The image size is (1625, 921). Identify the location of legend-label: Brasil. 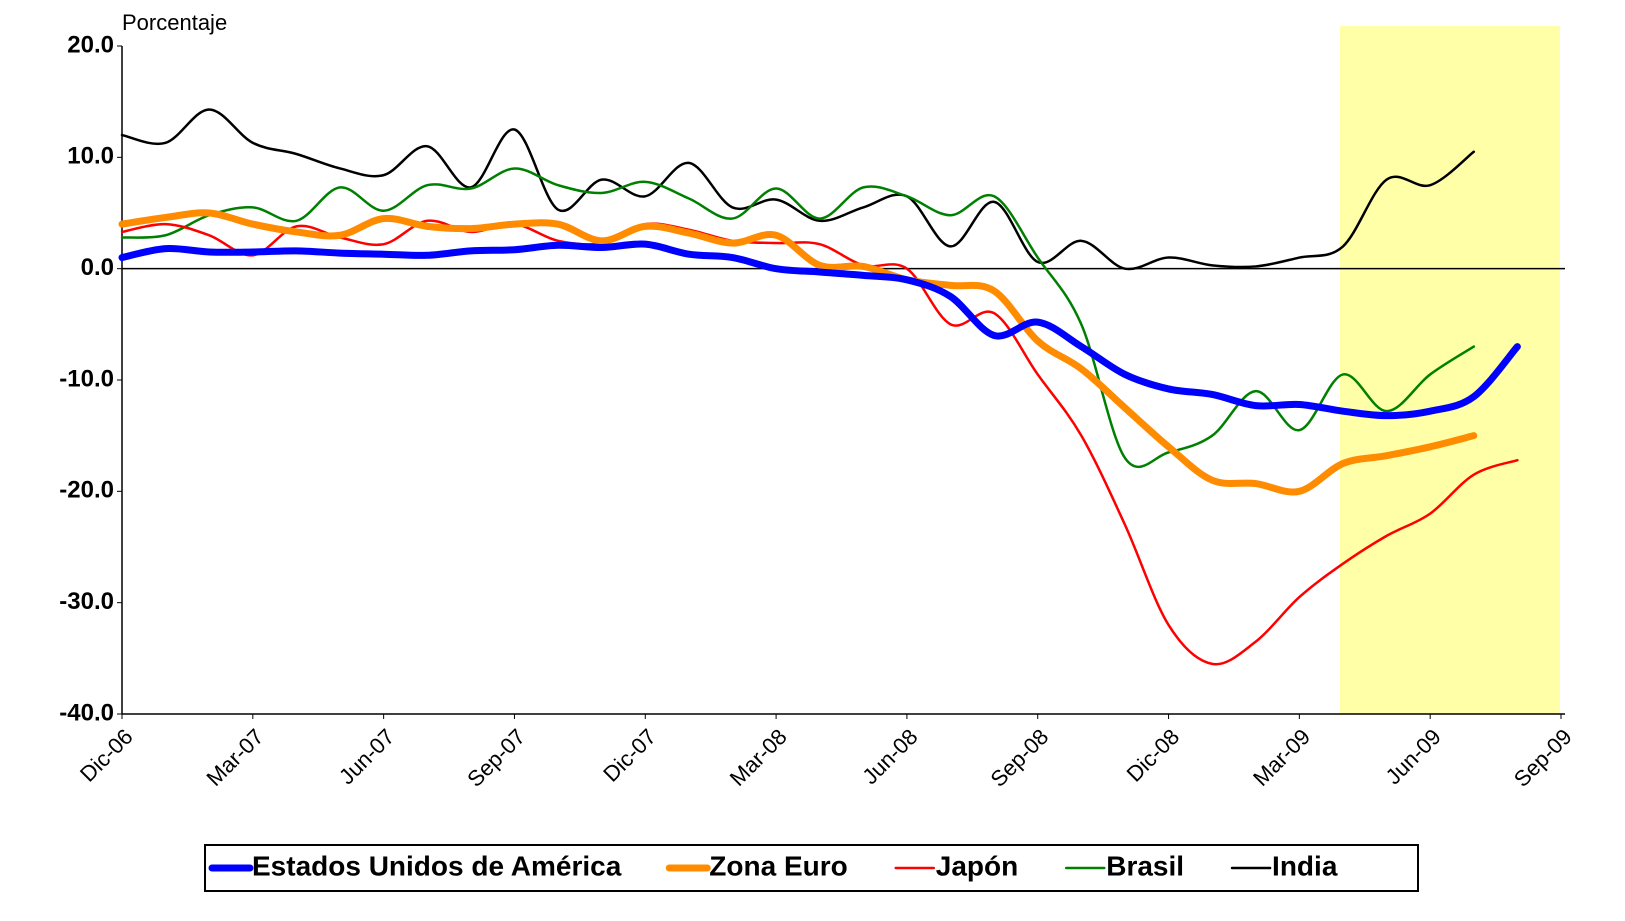
(1145, 865).